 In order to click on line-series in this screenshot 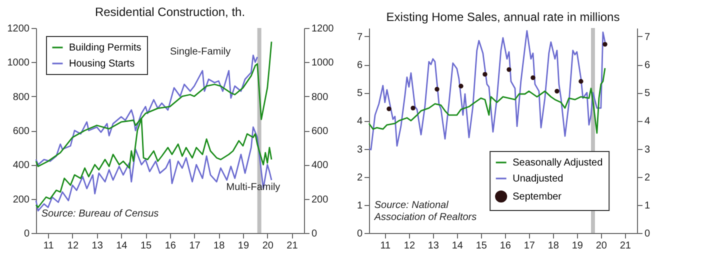, I will do `click(487, 100)`.